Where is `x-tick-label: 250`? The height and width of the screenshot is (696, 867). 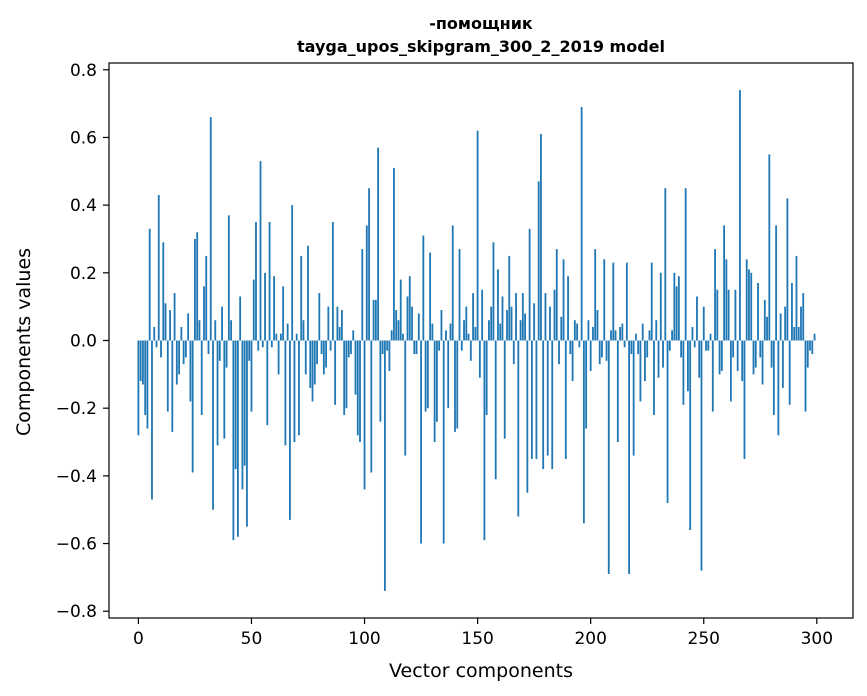 x-tick-label: 250 is located at coordinates (704, 639).